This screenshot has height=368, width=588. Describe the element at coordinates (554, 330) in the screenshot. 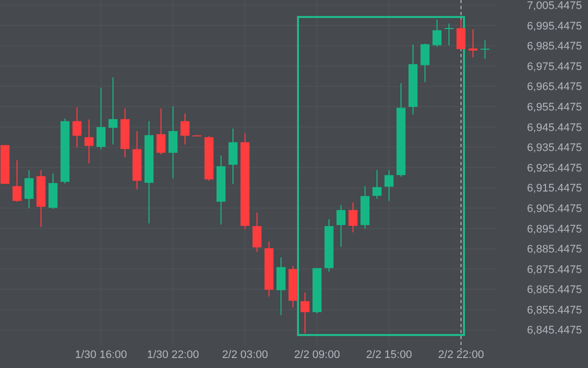

I see `y-tick-label: 6,845.4475` at that location.